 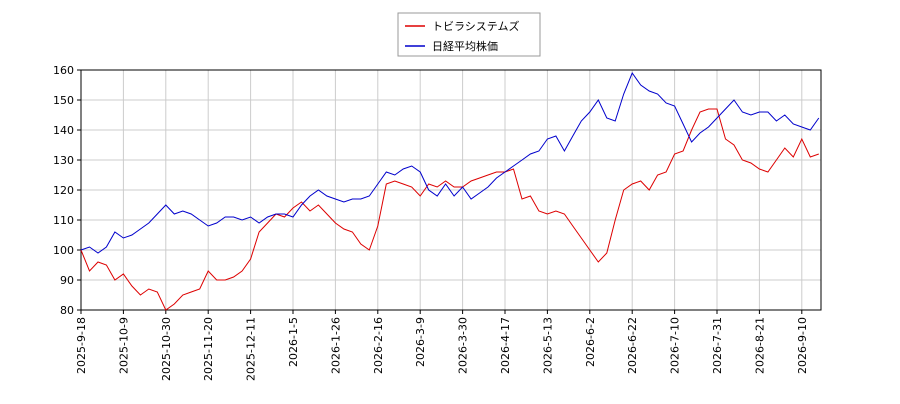 I want to click on x-tick-label: 2026-1-5, so click(x=293, y=342).